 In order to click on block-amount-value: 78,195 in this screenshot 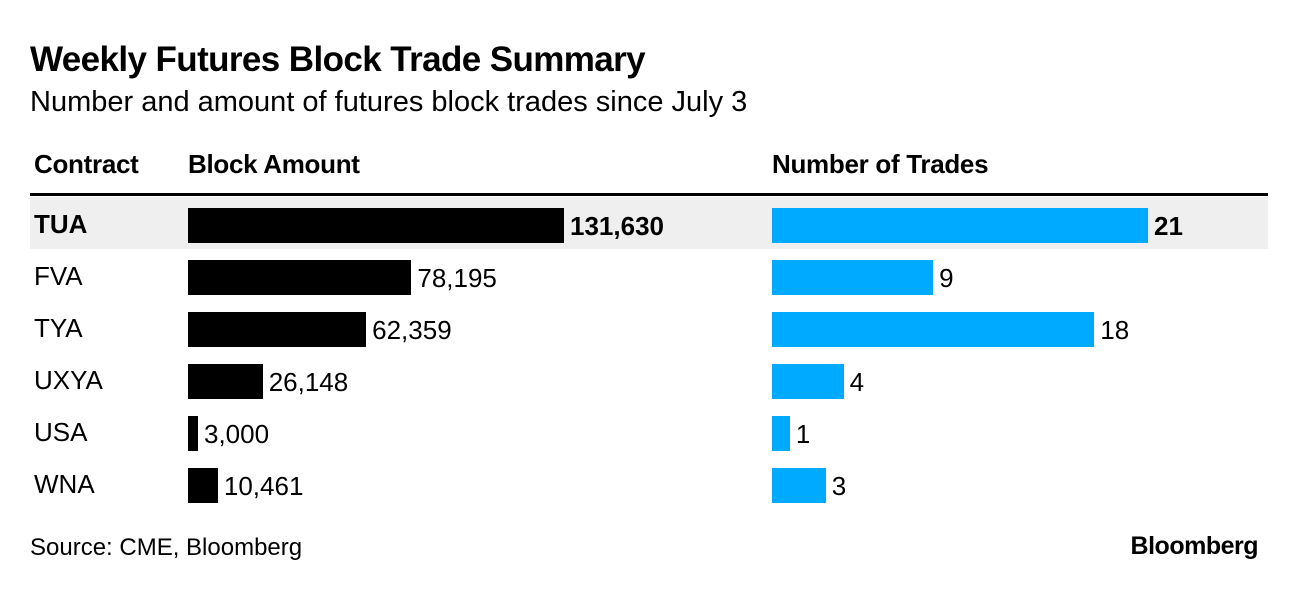, I will do `click(457, 278)`.